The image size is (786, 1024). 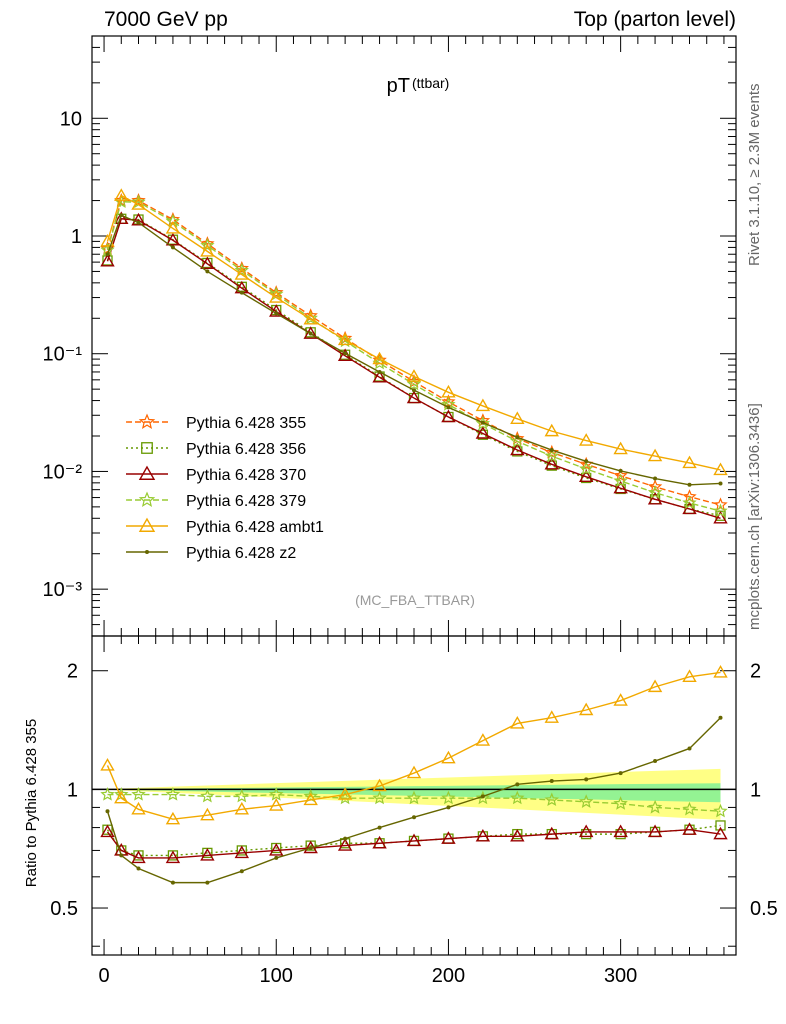 I want to click on legend-label: Pythia 6.428 z2, so click(x=241, y=553).